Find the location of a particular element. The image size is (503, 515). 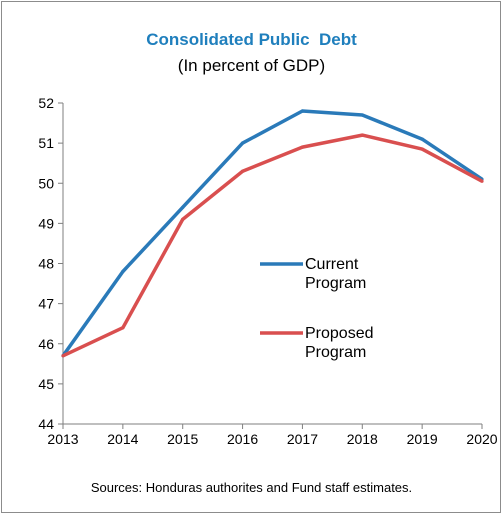

y-axis-ticks: 44 45 46 47 48 49 50 51 52 is located at coordinates (50, 263).